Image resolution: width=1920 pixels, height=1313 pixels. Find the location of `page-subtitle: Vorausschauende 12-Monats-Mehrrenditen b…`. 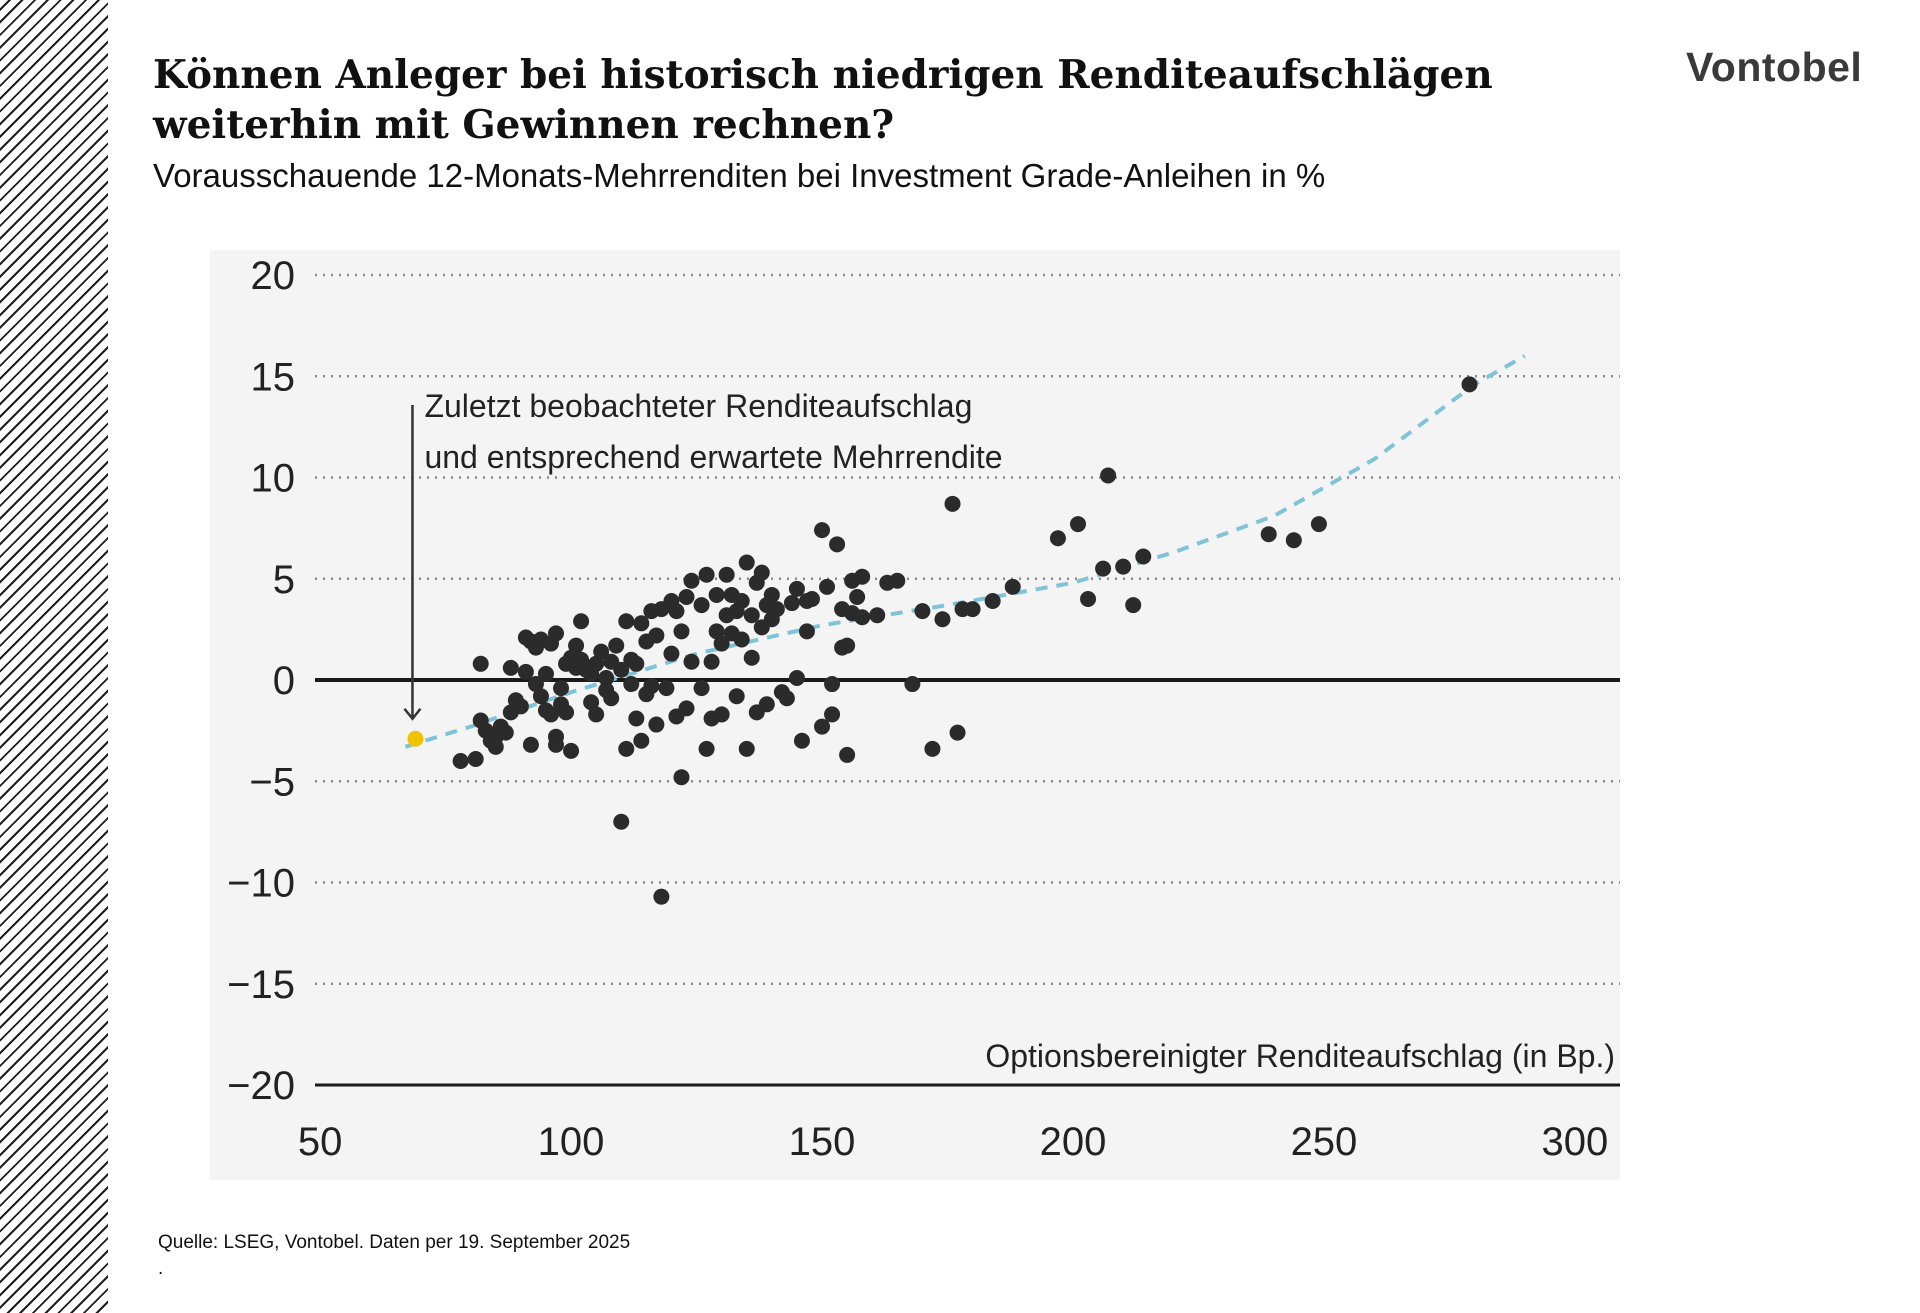

page-subtitle: Vorausschauende 12-Monats-Mehrrenditen b… is located at coordinates (739, 175).